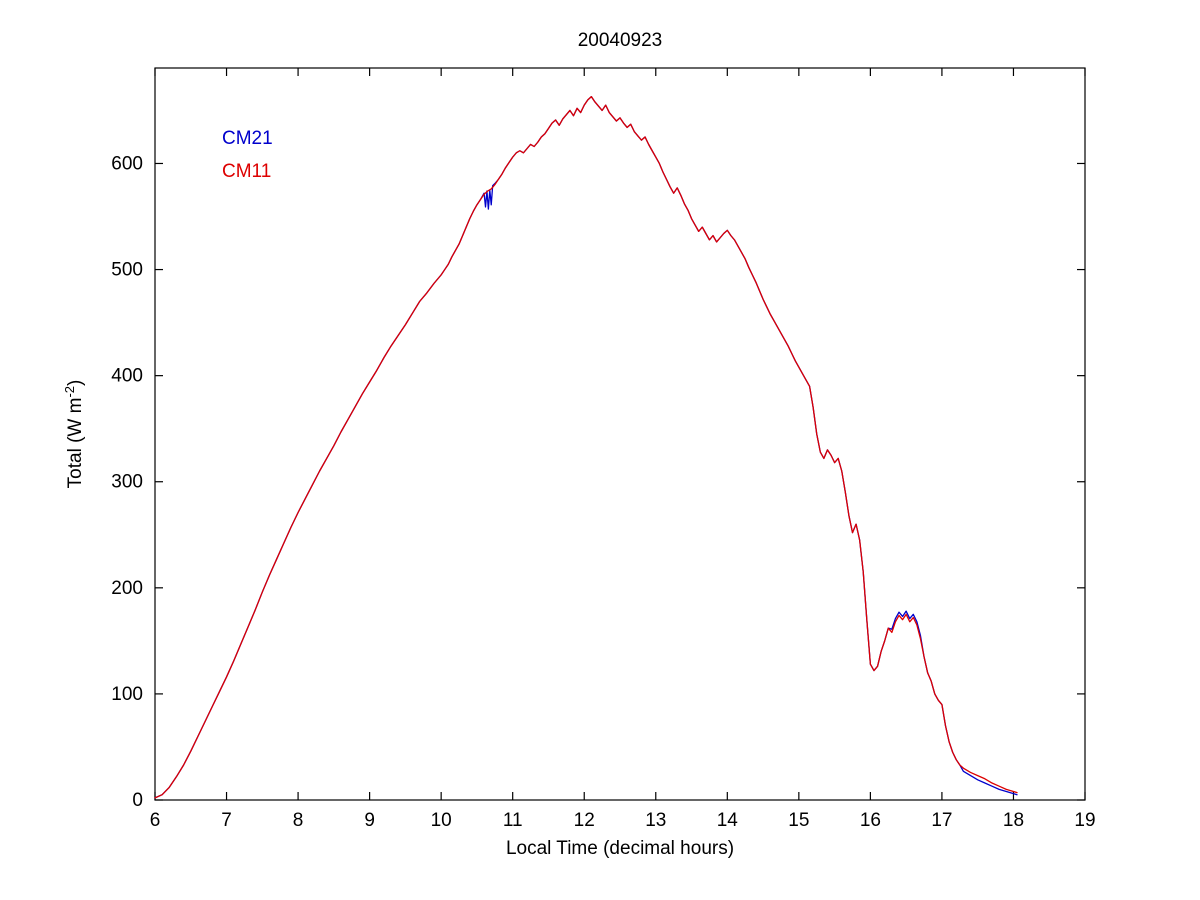 The height and width of the screenshot is (900, 1200). I want to click on x-tick-label: 8, so click(298, 820).